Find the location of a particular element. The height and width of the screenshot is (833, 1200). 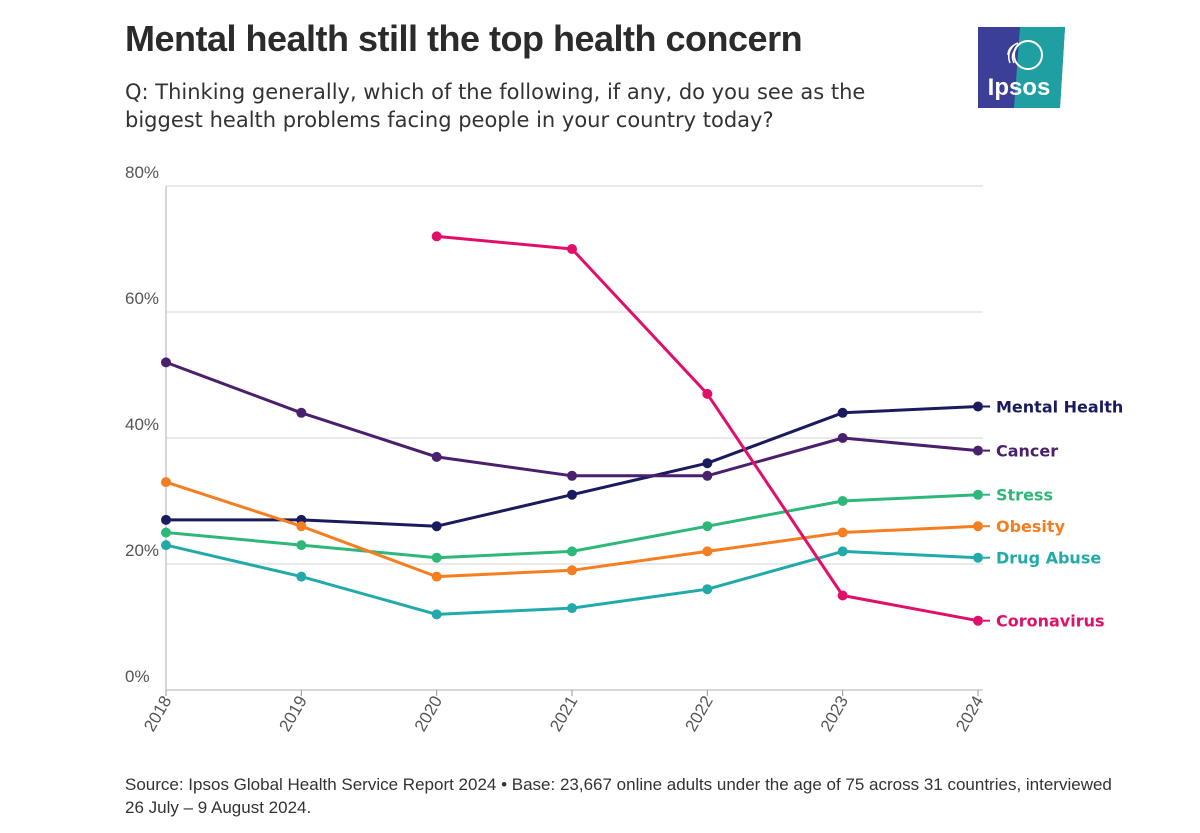

y-tick-label: 80% is located at coordinates (142, 172).